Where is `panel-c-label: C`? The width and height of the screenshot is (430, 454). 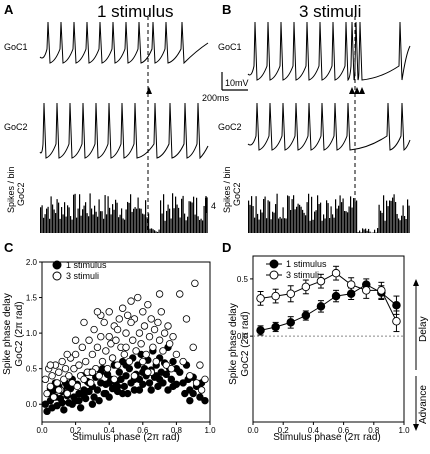
panel-c-label: C is located at coordinates (9, 247).